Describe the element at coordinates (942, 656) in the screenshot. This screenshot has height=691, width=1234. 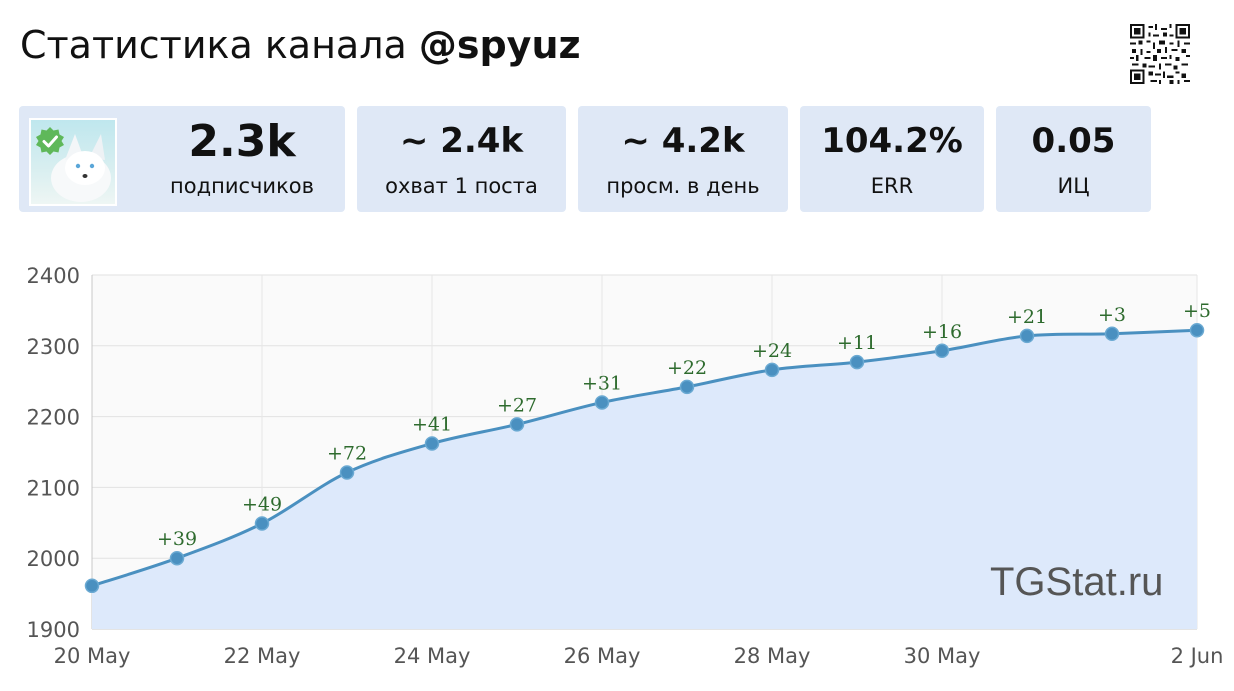
I see `x-tick-label: 30 May` at that location.